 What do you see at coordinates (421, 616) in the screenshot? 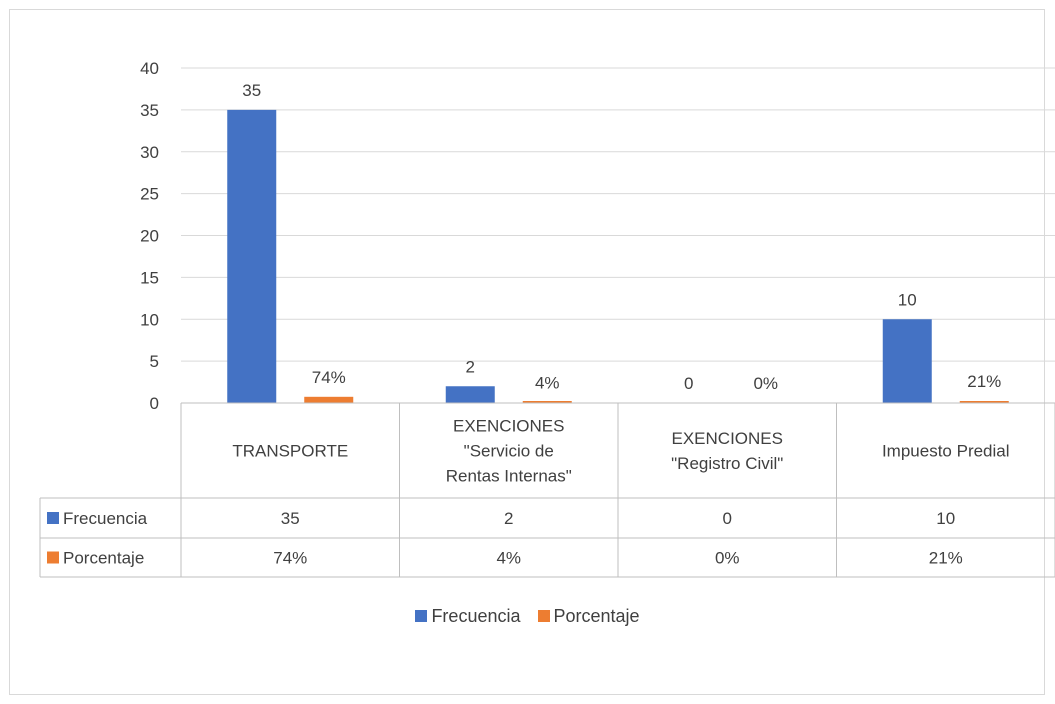
I see `legend-swatch-frecuencia` at bounding box center [421, 616].